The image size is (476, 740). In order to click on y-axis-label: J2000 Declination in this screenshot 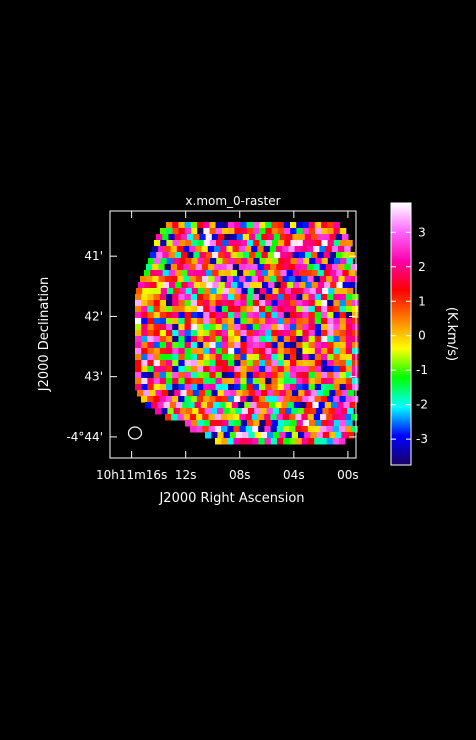, I will do `click(44, 335)`.